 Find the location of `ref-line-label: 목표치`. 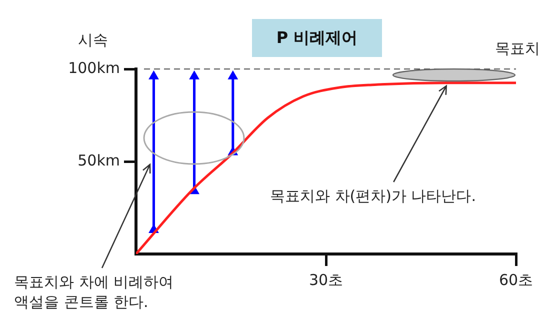

ref-line-label: 목표치 is located at coordinates (517, 48).